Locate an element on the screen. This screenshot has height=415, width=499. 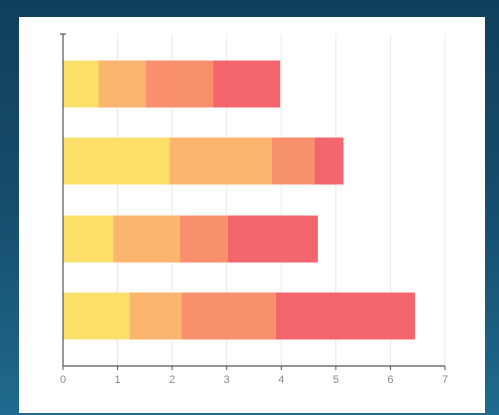
bar-segment-row4-series4 is located at coordinates (345, 316).